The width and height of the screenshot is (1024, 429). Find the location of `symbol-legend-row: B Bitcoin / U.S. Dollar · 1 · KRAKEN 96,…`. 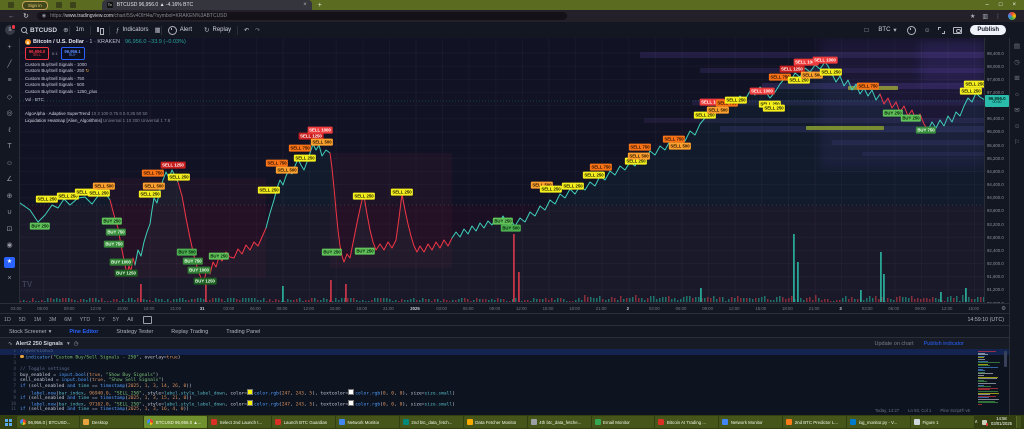

symbol-legend-row: B Bitcoin / U.S. Dollar · 1 · KRAKEN 96,… is located at coordinates (105, 42).